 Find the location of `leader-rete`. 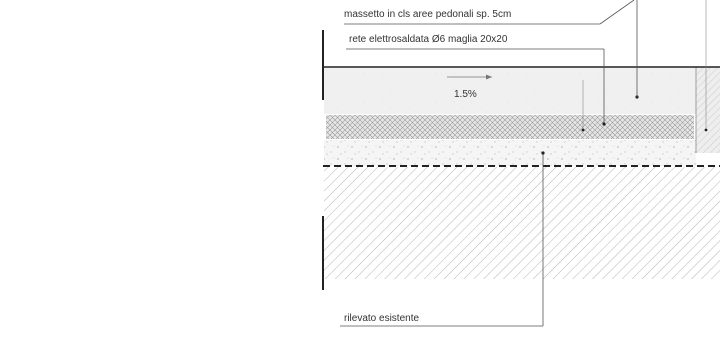

leader-rete is located at coordinates (475, 86).